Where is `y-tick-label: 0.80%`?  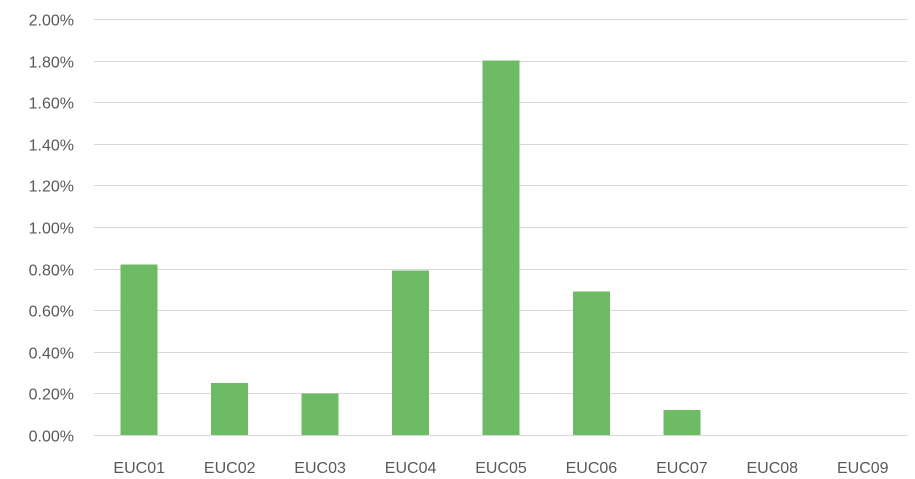 y-tick-label: 0.80% is located at coordinates (51, 271).